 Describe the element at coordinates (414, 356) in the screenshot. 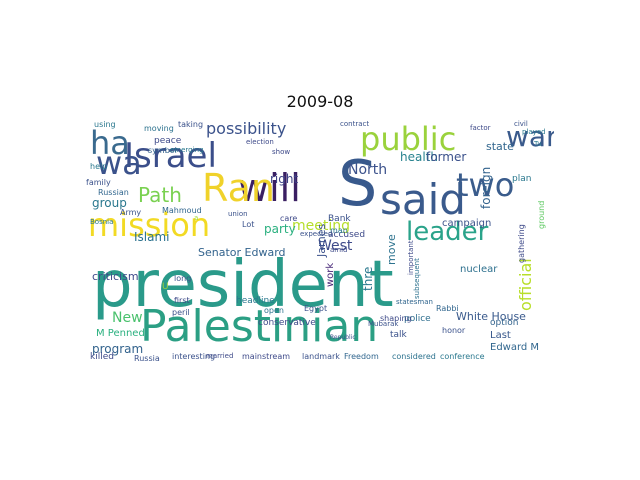

I see `word-46: considered` at that location.